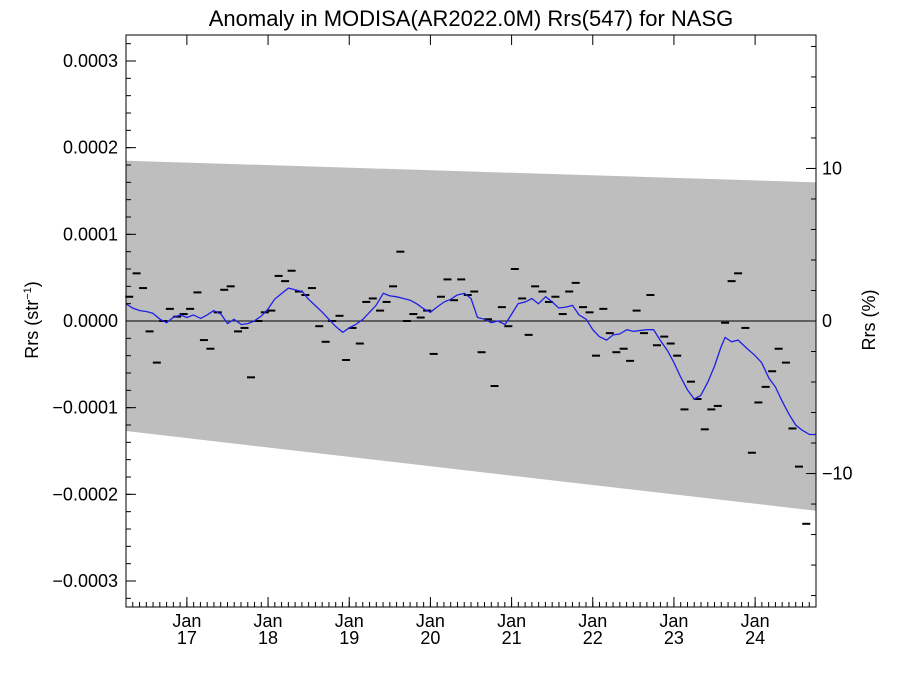 This screenshot has width=900, height=675. Describe the element at coordinates (85, 581) in the screenshot. I see `y-tick-label: −0.0003` at that location.